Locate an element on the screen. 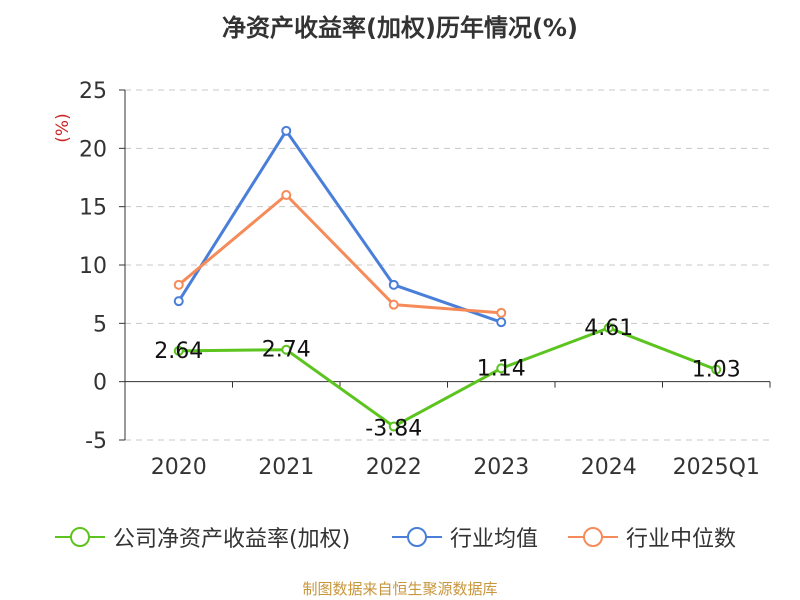  x-tick-label-2: 2022 is located at coordinates (394, 467).